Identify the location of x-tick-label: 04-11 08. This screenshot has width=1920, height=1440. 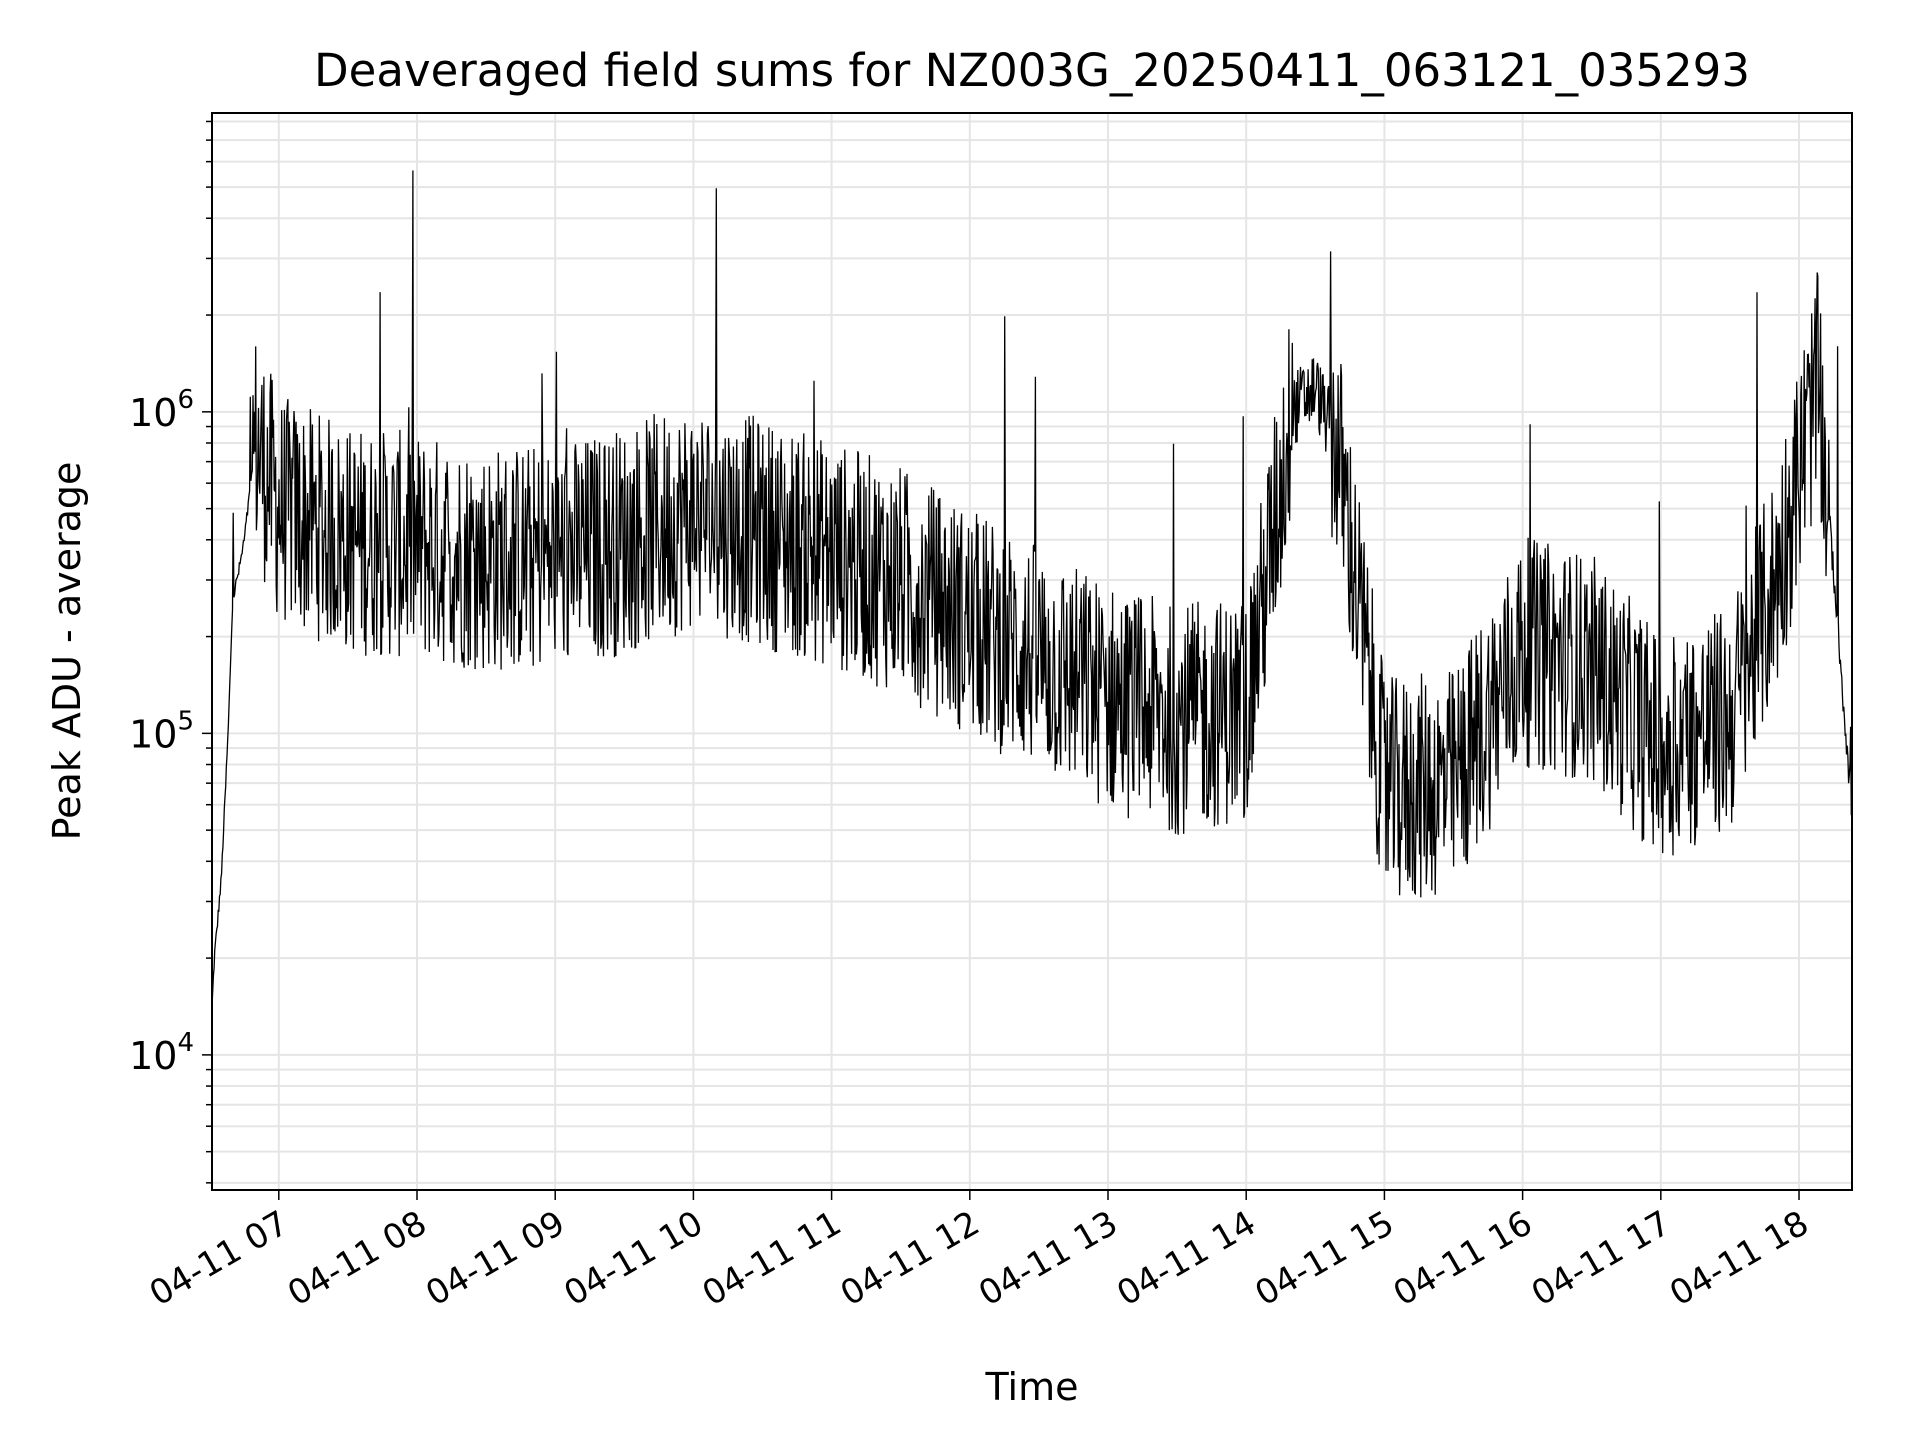
(357, 1258).